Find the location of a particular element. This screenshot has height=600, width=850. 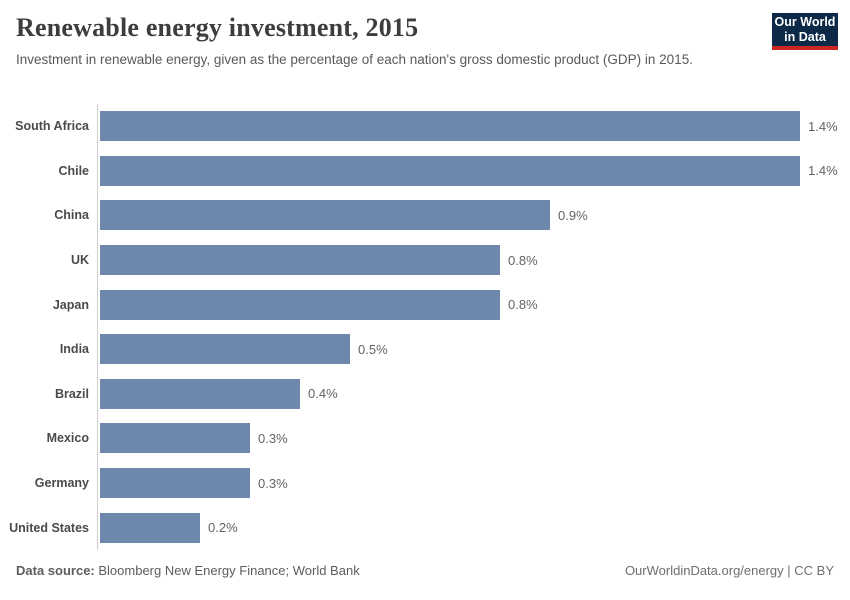

logo-line2: in Data is located at coordinates (805, 36).